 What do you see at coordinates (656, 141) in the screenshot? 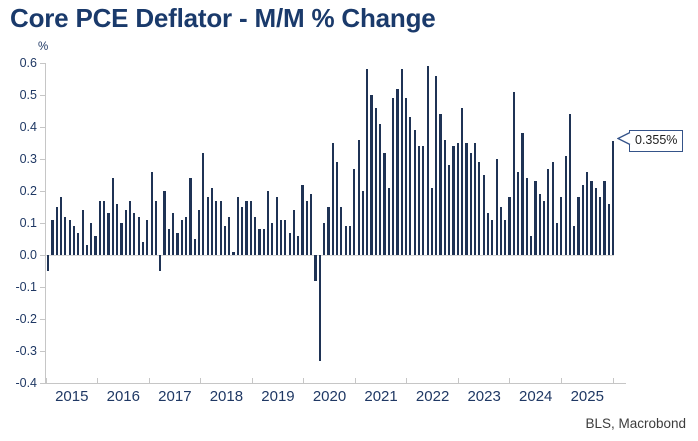
I see `callout-value-label: 0.355%` at bounding box center [656, 141].